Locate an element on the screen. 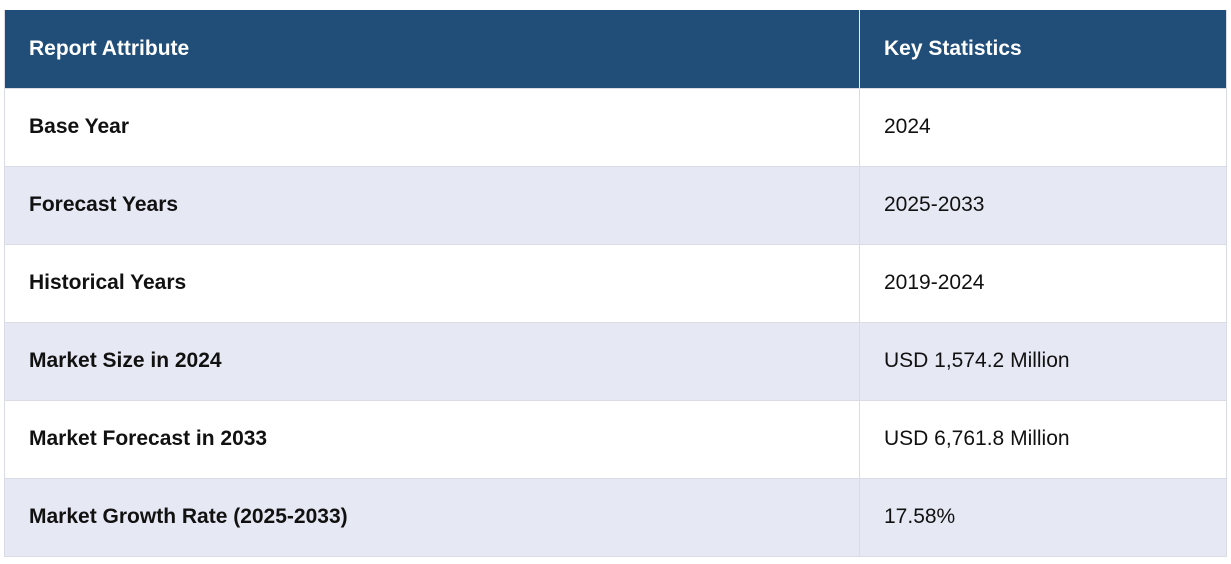 This screenshot has height=564, width=1231. row-attribute: Historical Years is located at coordinates (432, 283).